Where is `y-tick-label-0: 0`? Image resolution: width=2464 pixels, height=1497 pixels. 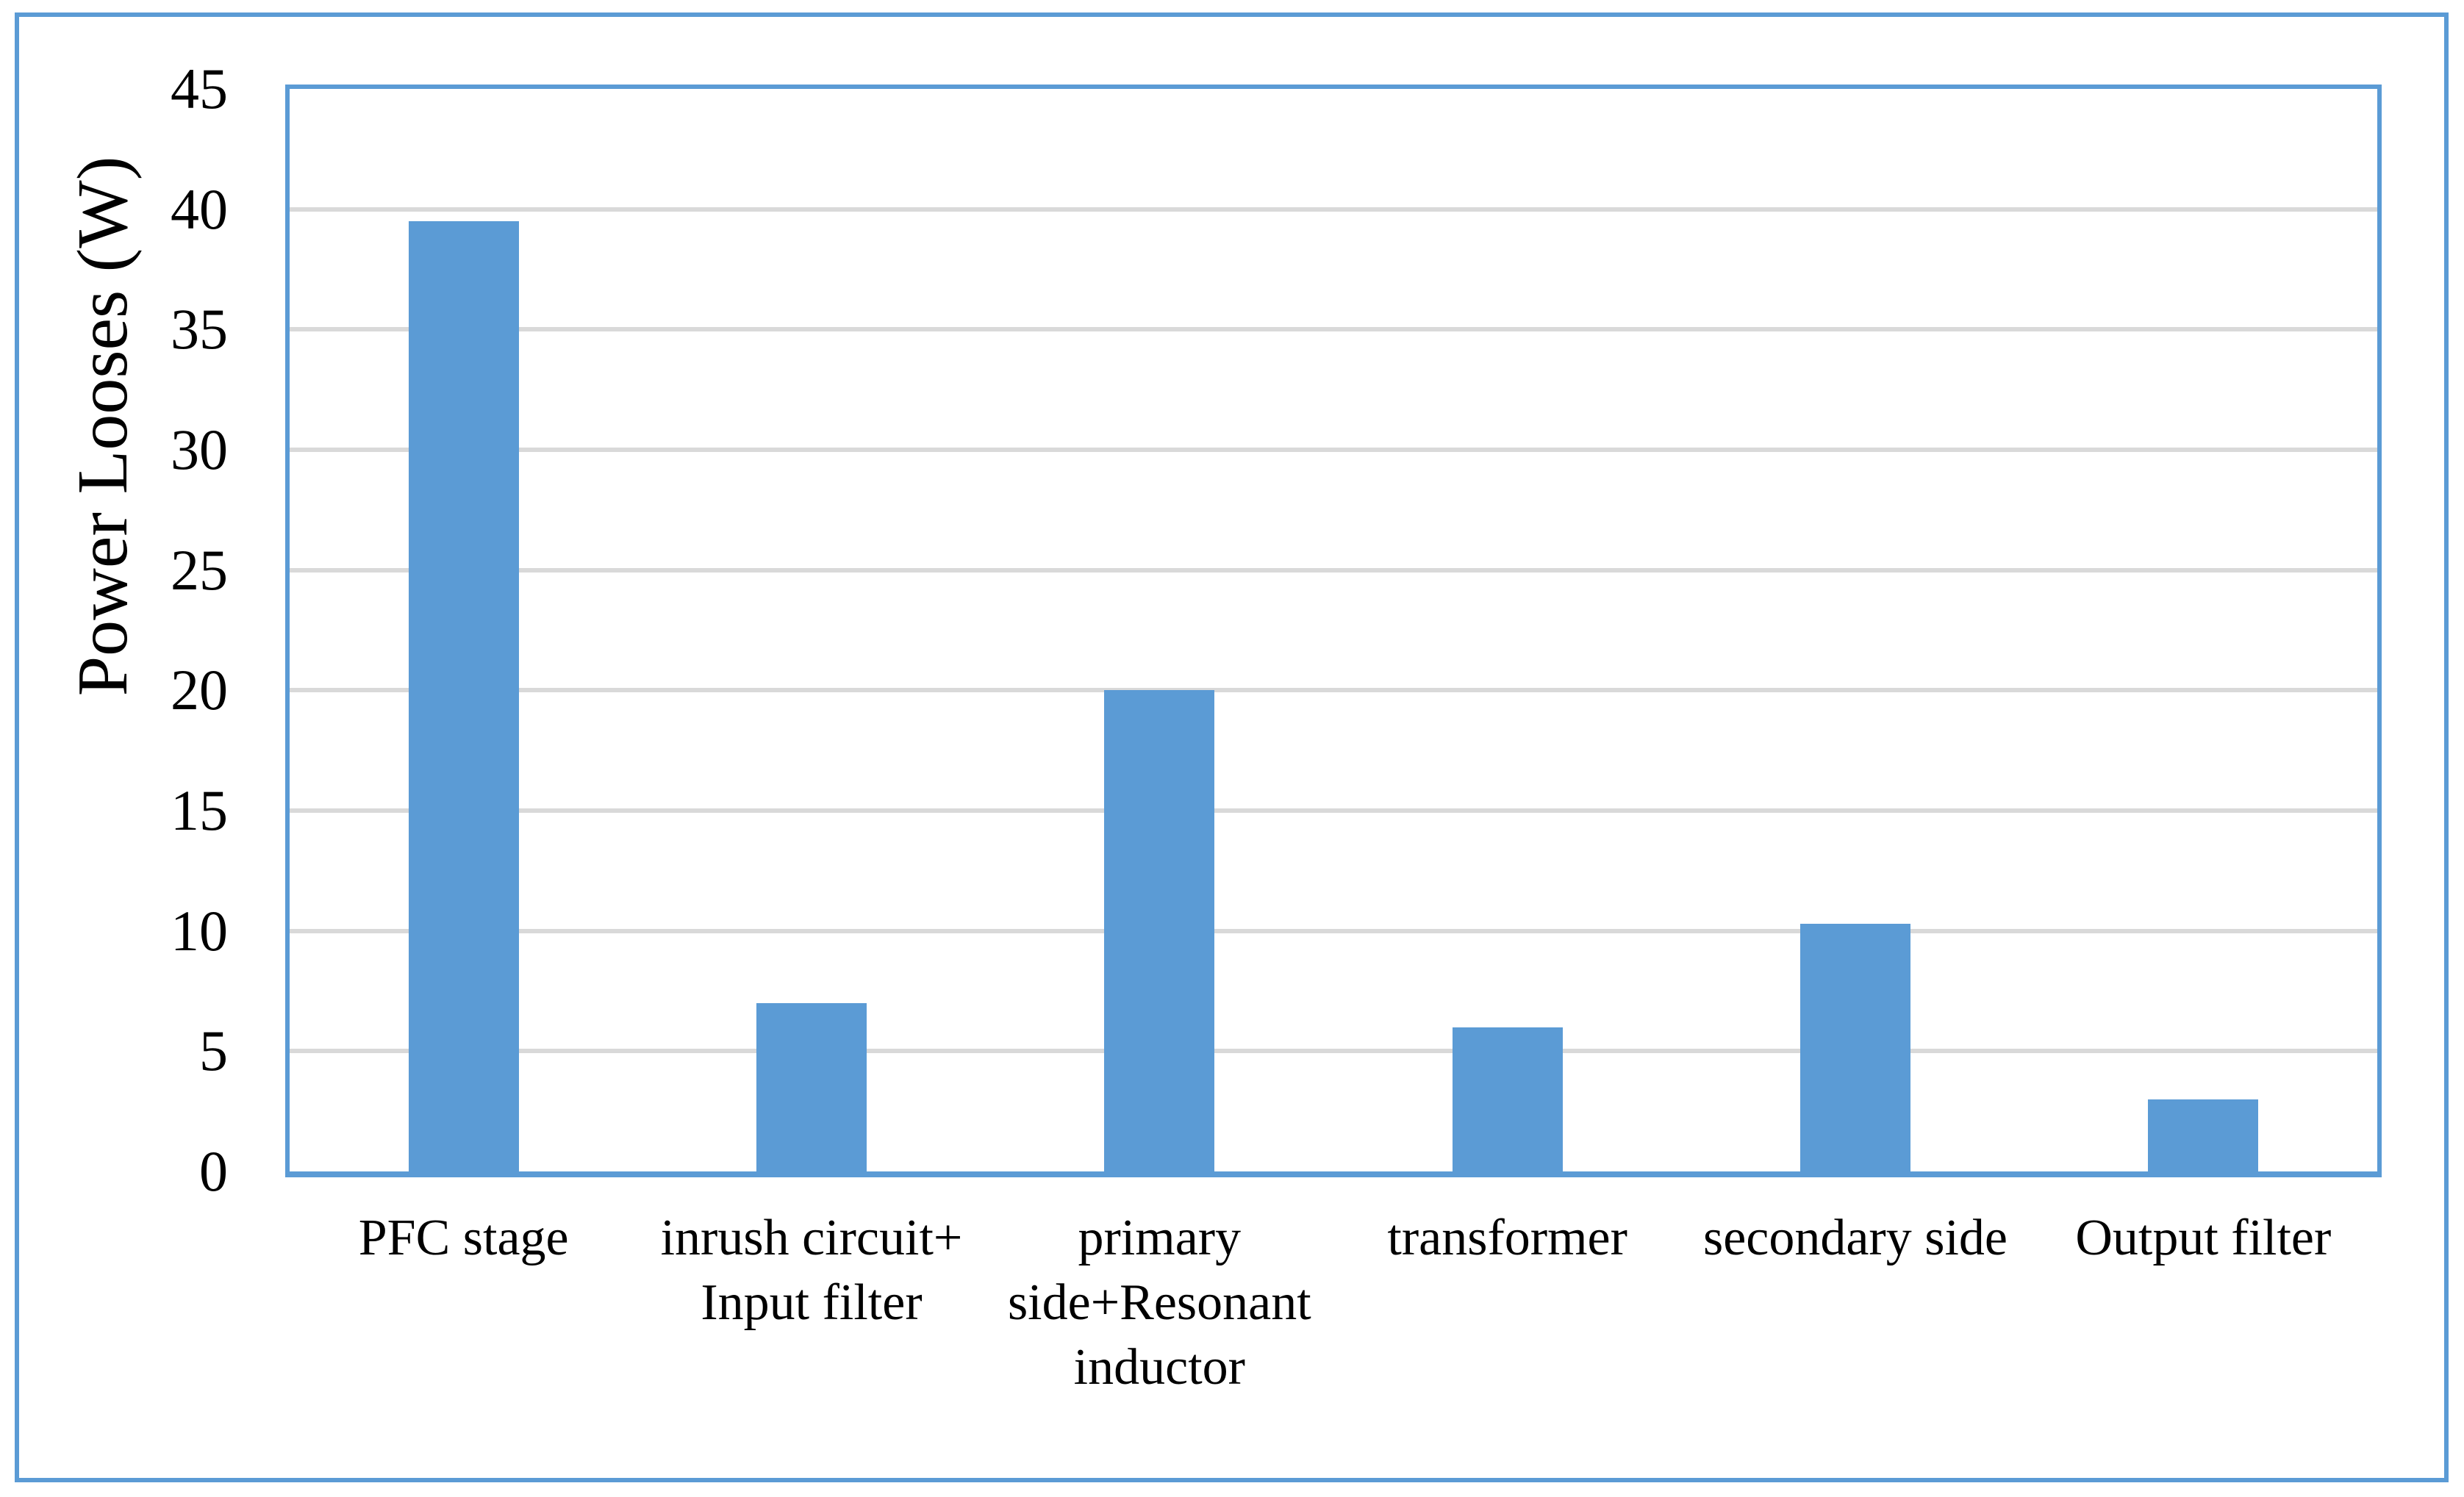
y-tick-label-0: 0 is located at coordinates (213, 1171).